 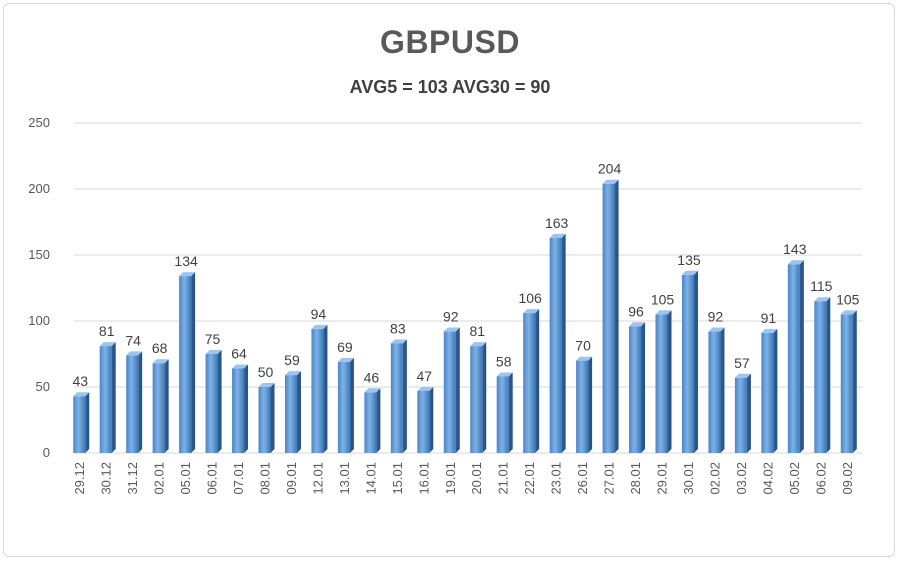 I want to click on data-label: 96, so click(x=636, y=311).